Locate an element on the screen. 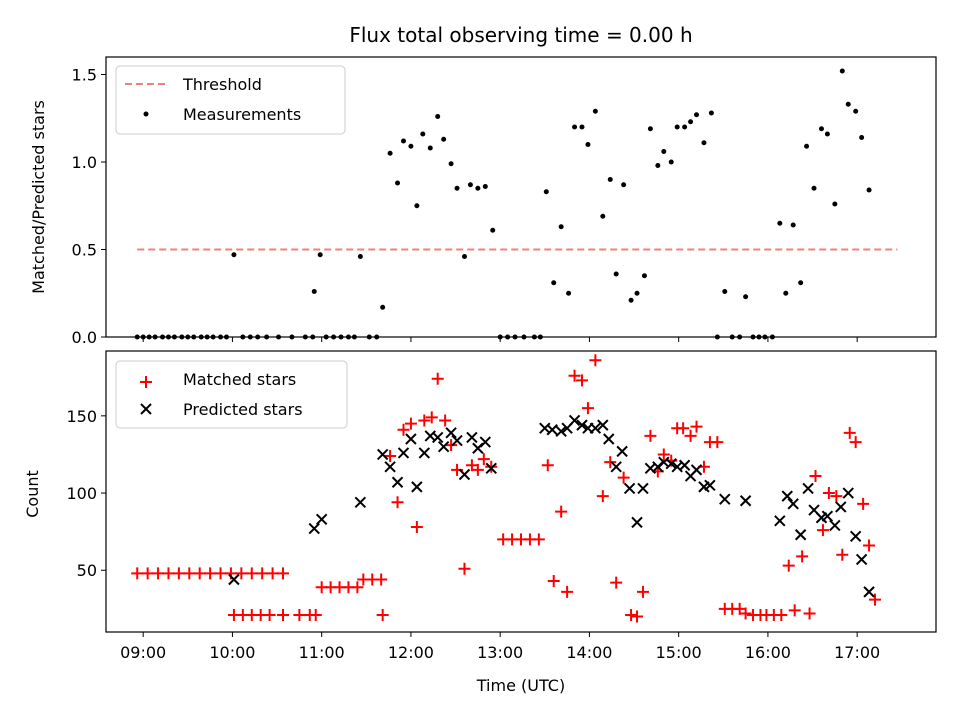 This screenshot has width=960, height=720. bottom-xtick-label: 09:00 is located at coordinates (143, 652).